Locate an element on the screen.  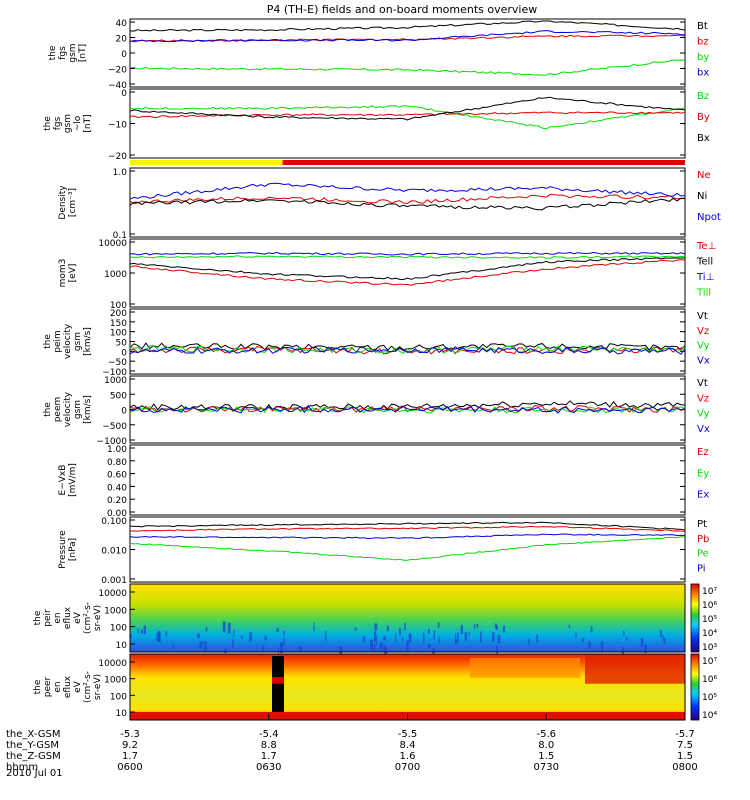
legend-entry: Tell is located at coordinates (704, 262).